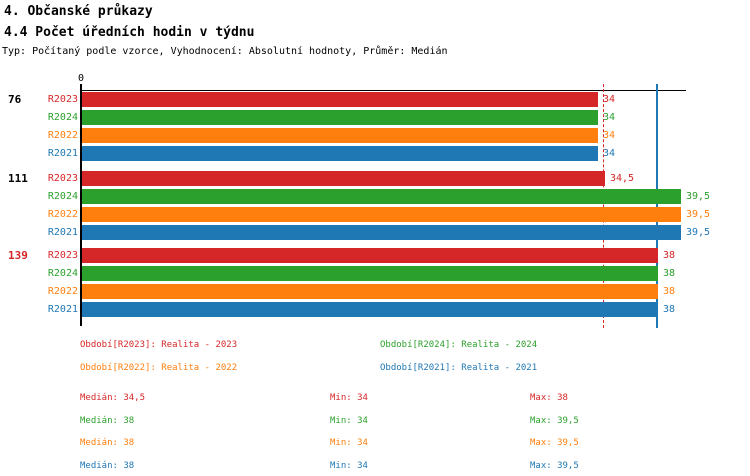 The image size is (750, 476). What do you see at coordinates (549, 398) in the screenshot?
I see `stat-max-value: Max: 38` at bounding box center [549, 398].